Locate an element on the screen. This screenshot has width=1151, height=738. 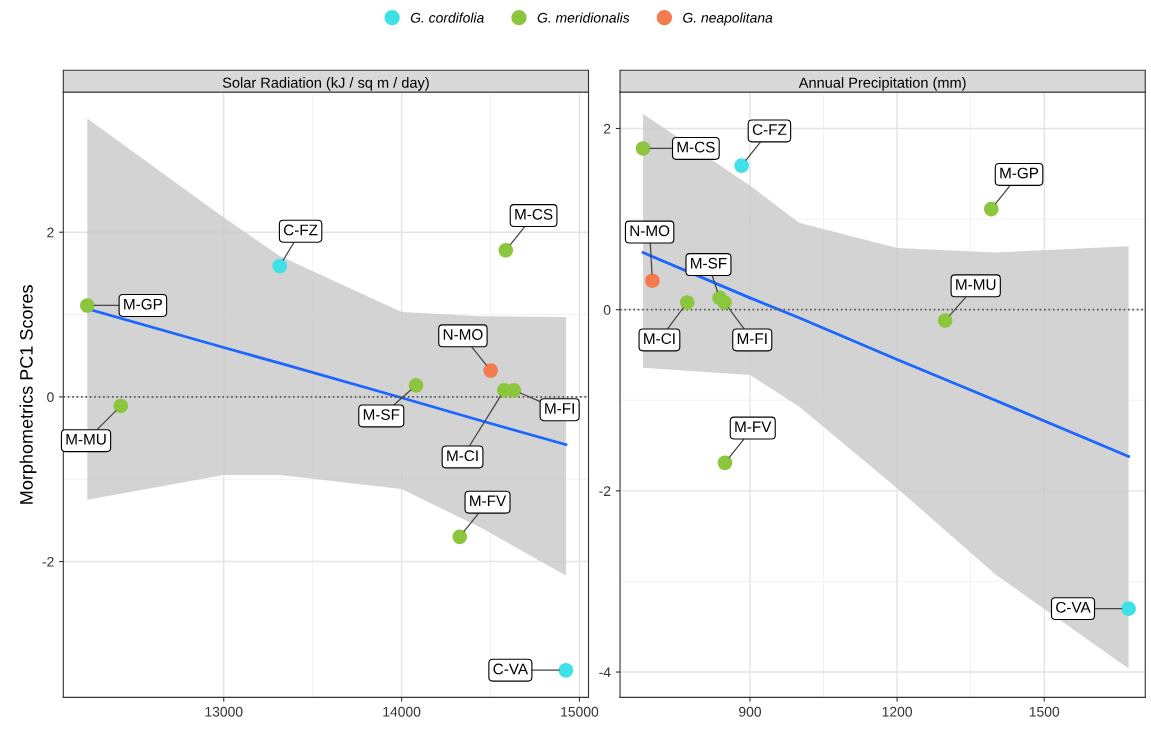
chart-title: Solar Radiation (kJ / sq m / day) is located at coordinates (325, 84).